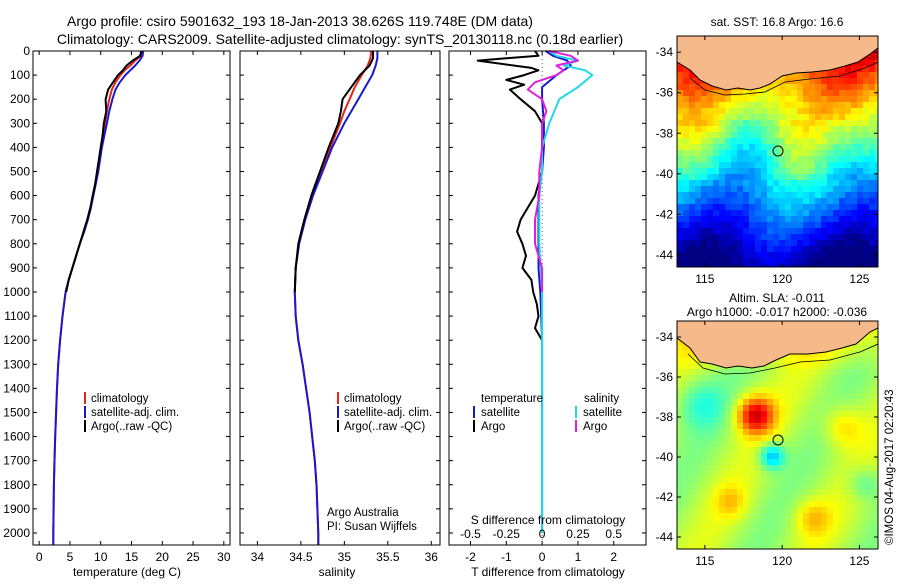 Image resolution: width=900 pixels, height=585 pixels. Describe the element at coordinates (601, 399) in the screenshot. I see `legend-title-salinity: salinity` at that location.